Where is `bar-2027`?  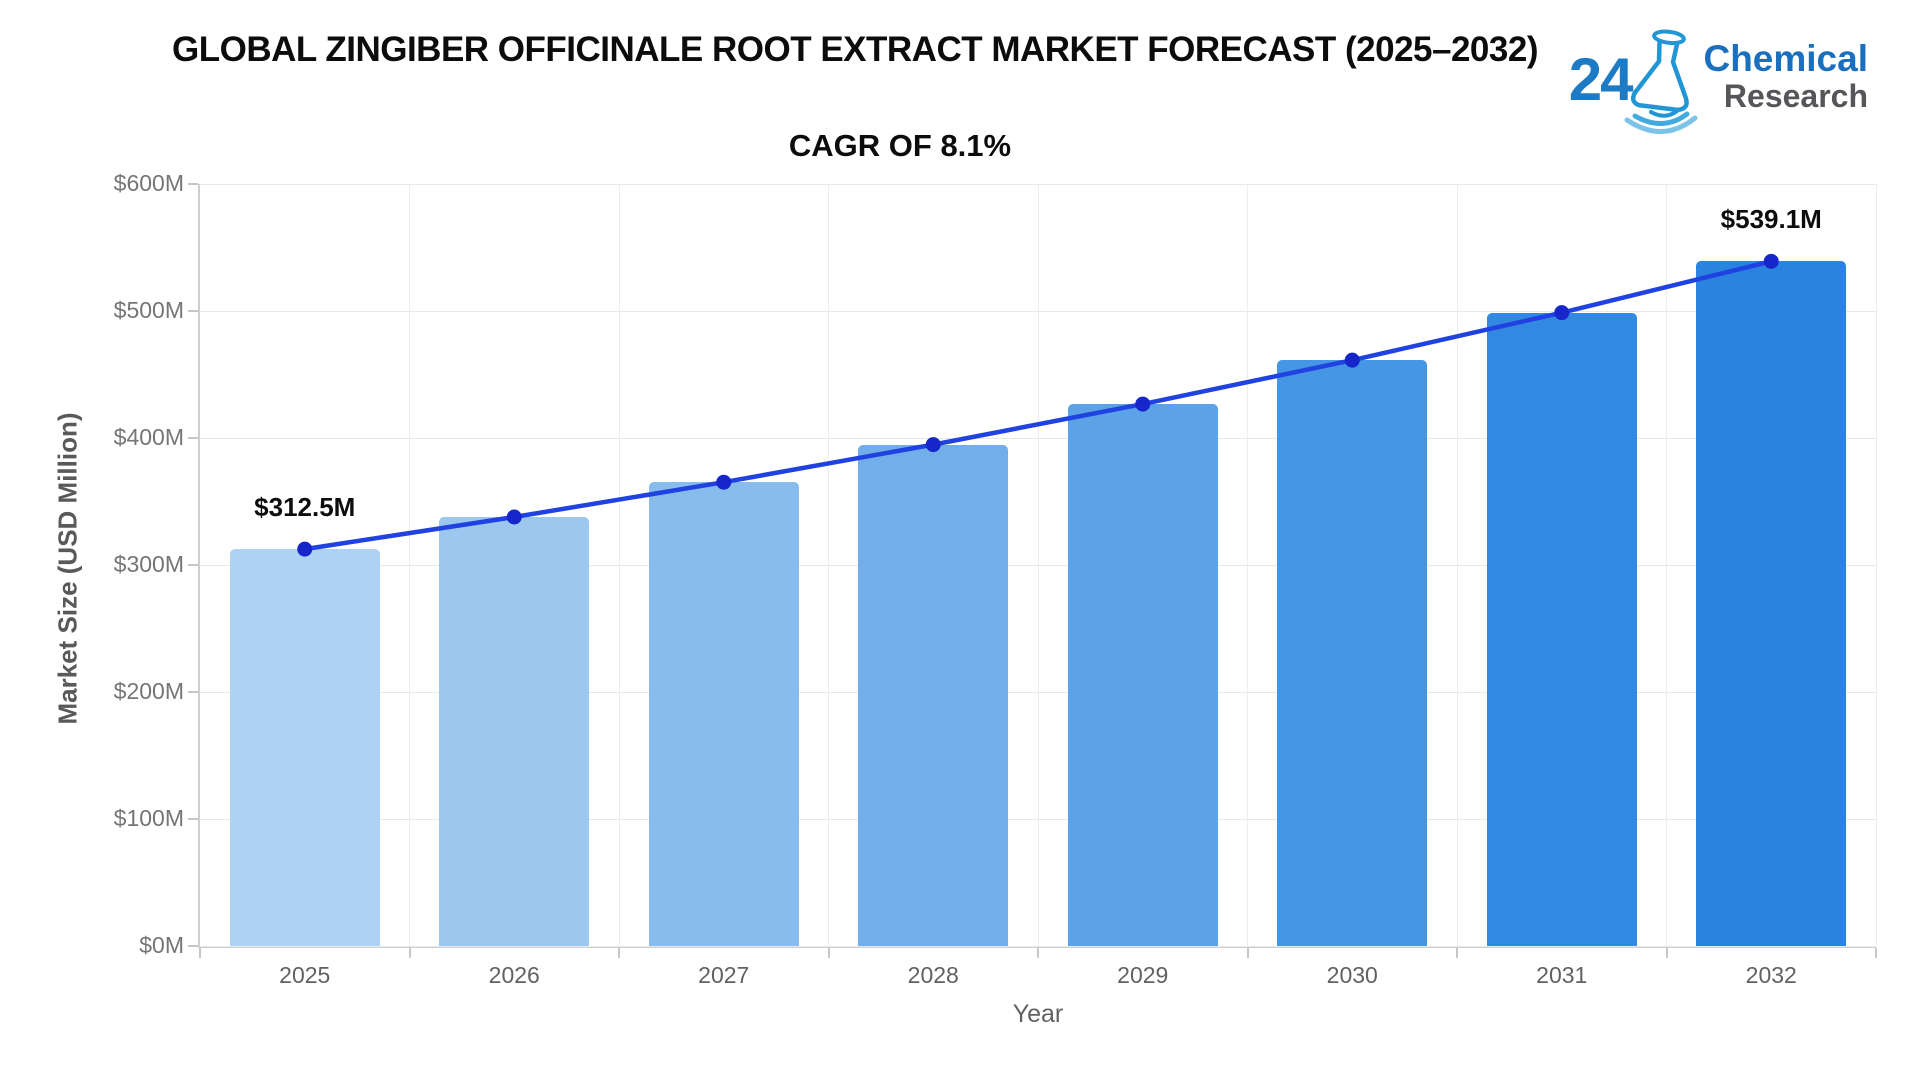 bar-2027 is located at coordinates (723, 714).